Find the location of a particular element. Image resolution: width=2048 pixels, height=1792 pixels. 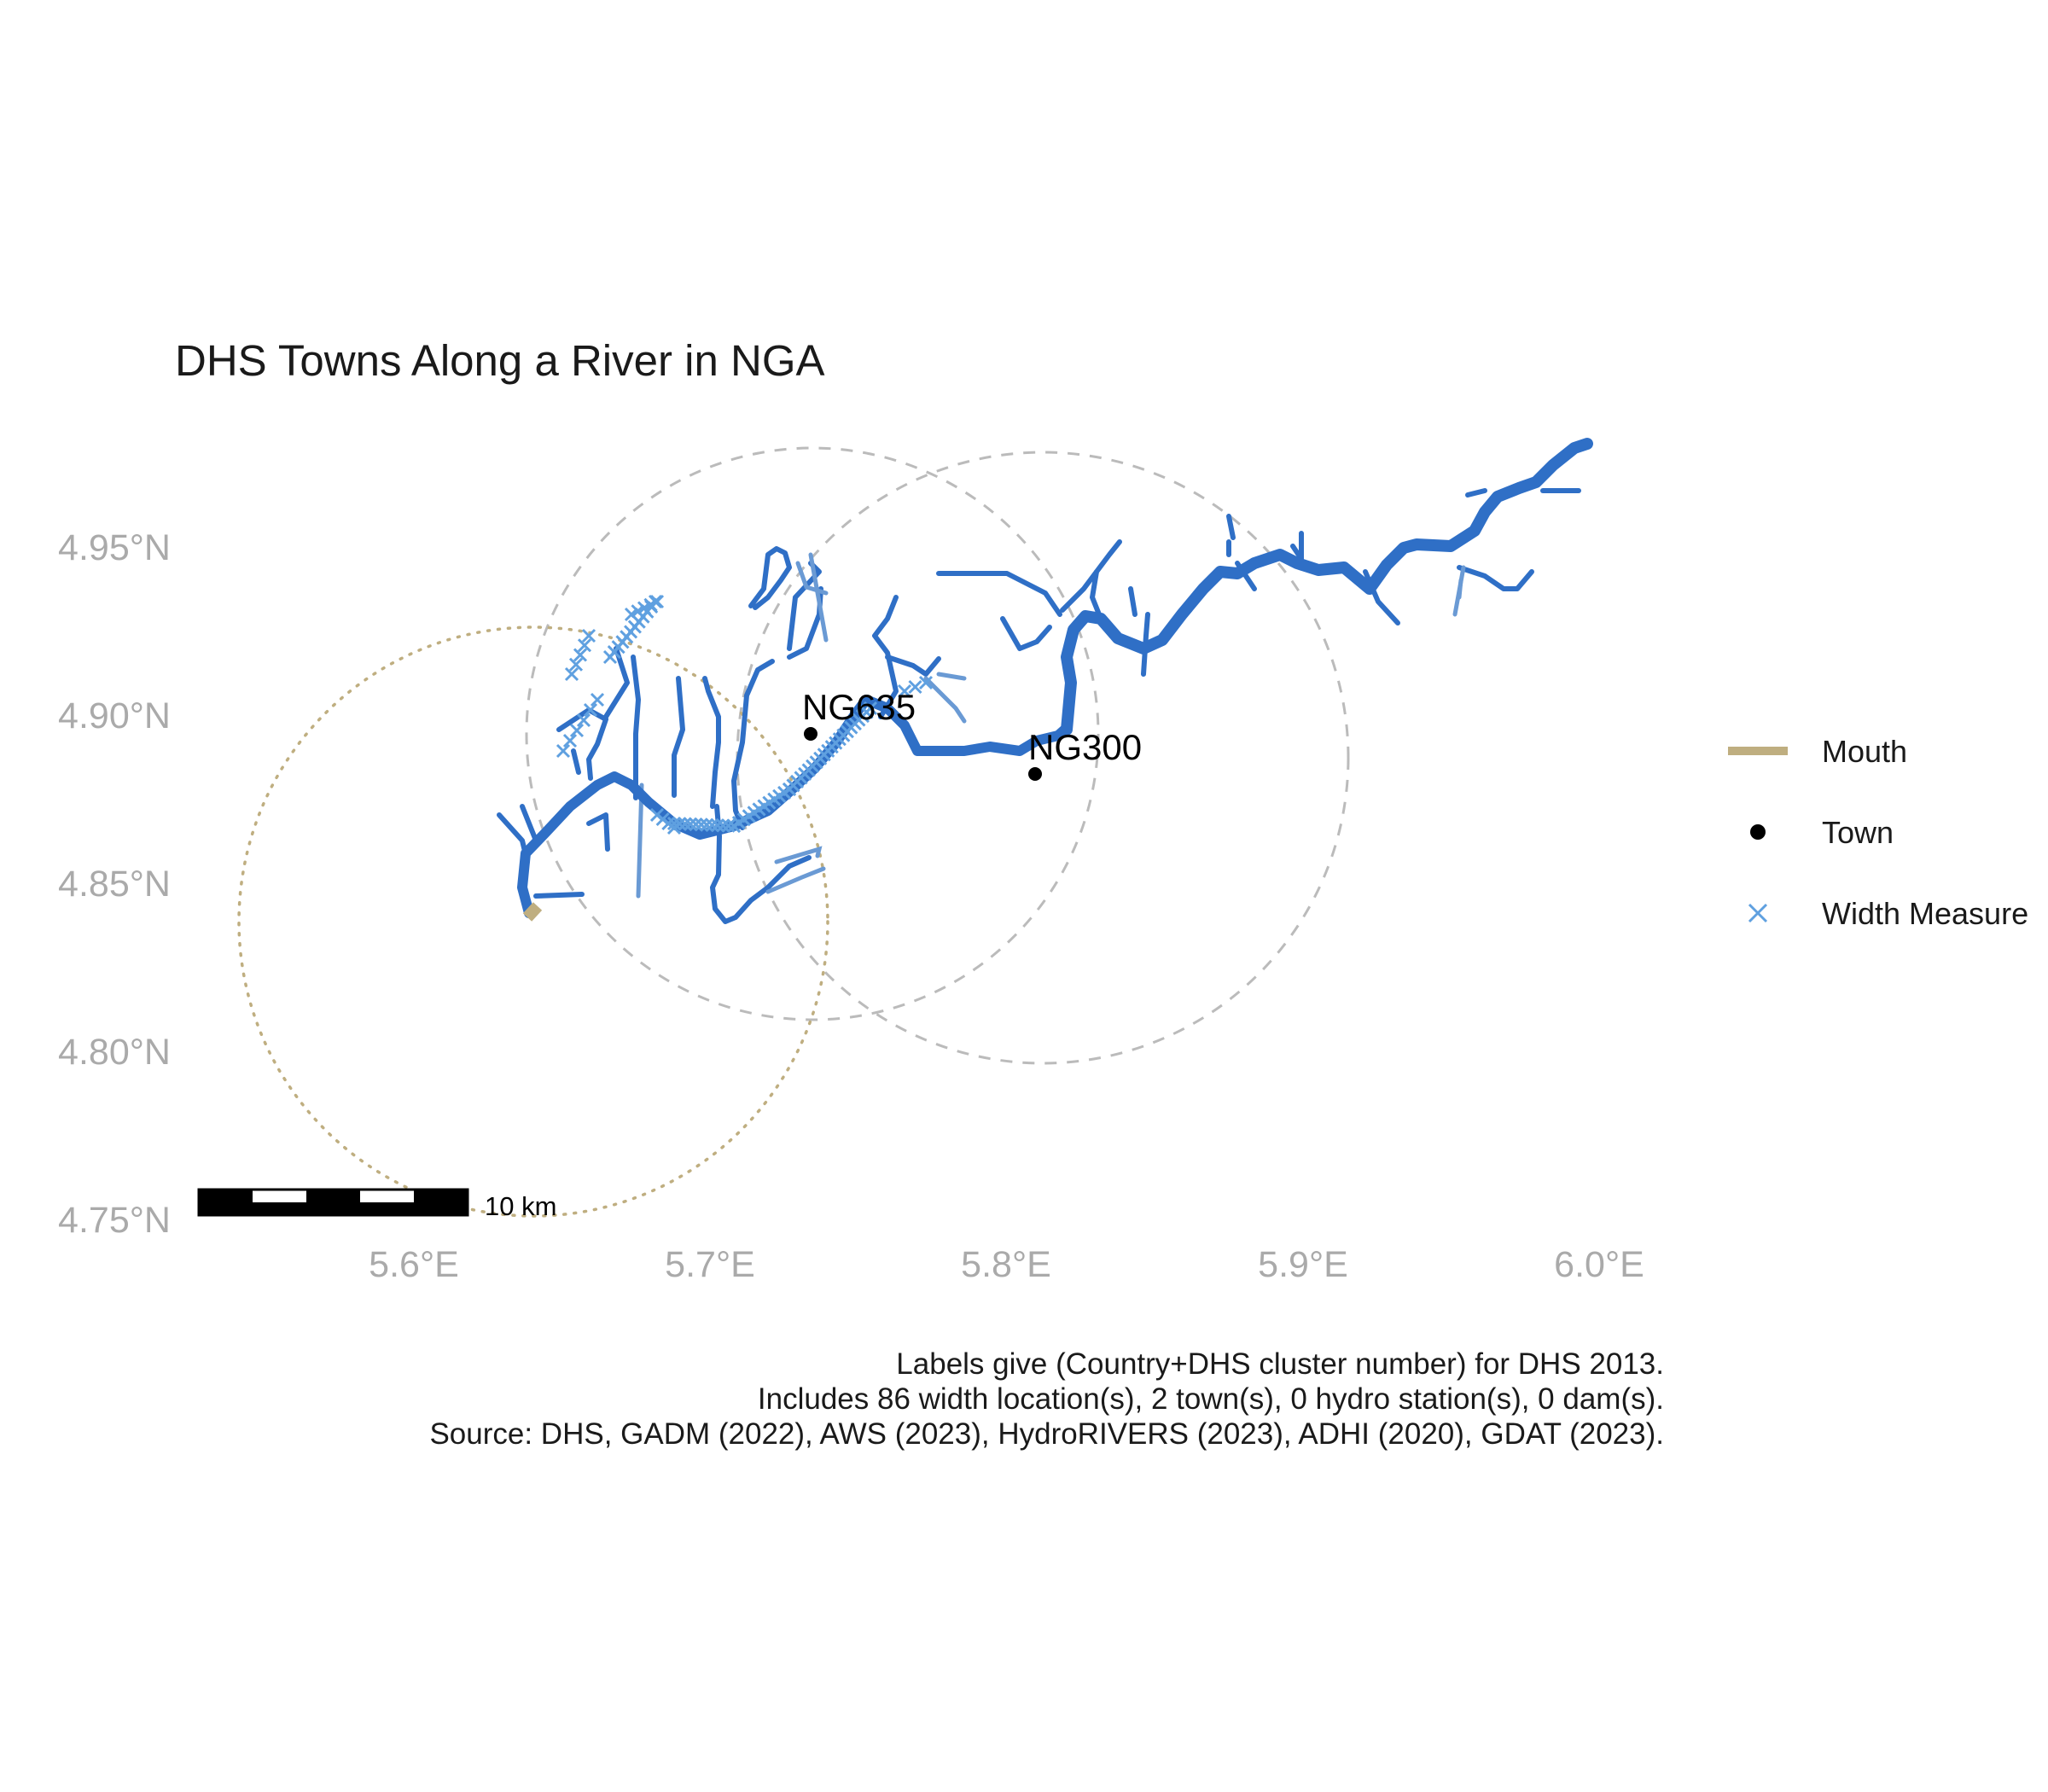

legend-label: Town is located at coordinates (1858, 832).